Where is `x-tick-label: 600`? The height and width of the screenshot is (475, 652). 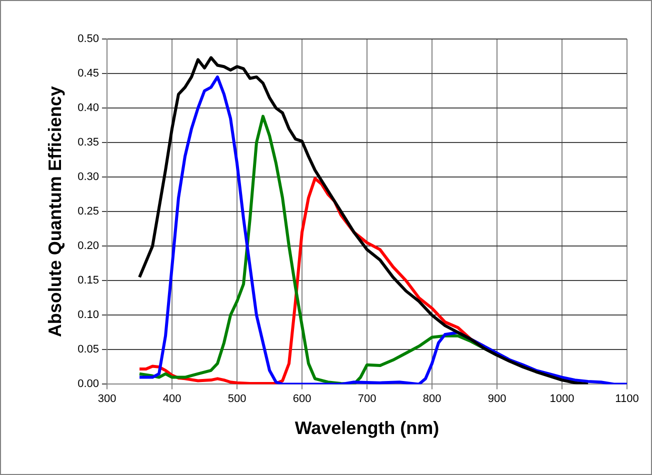
x-tick-label: 600 is located at coordinates (302, 398).